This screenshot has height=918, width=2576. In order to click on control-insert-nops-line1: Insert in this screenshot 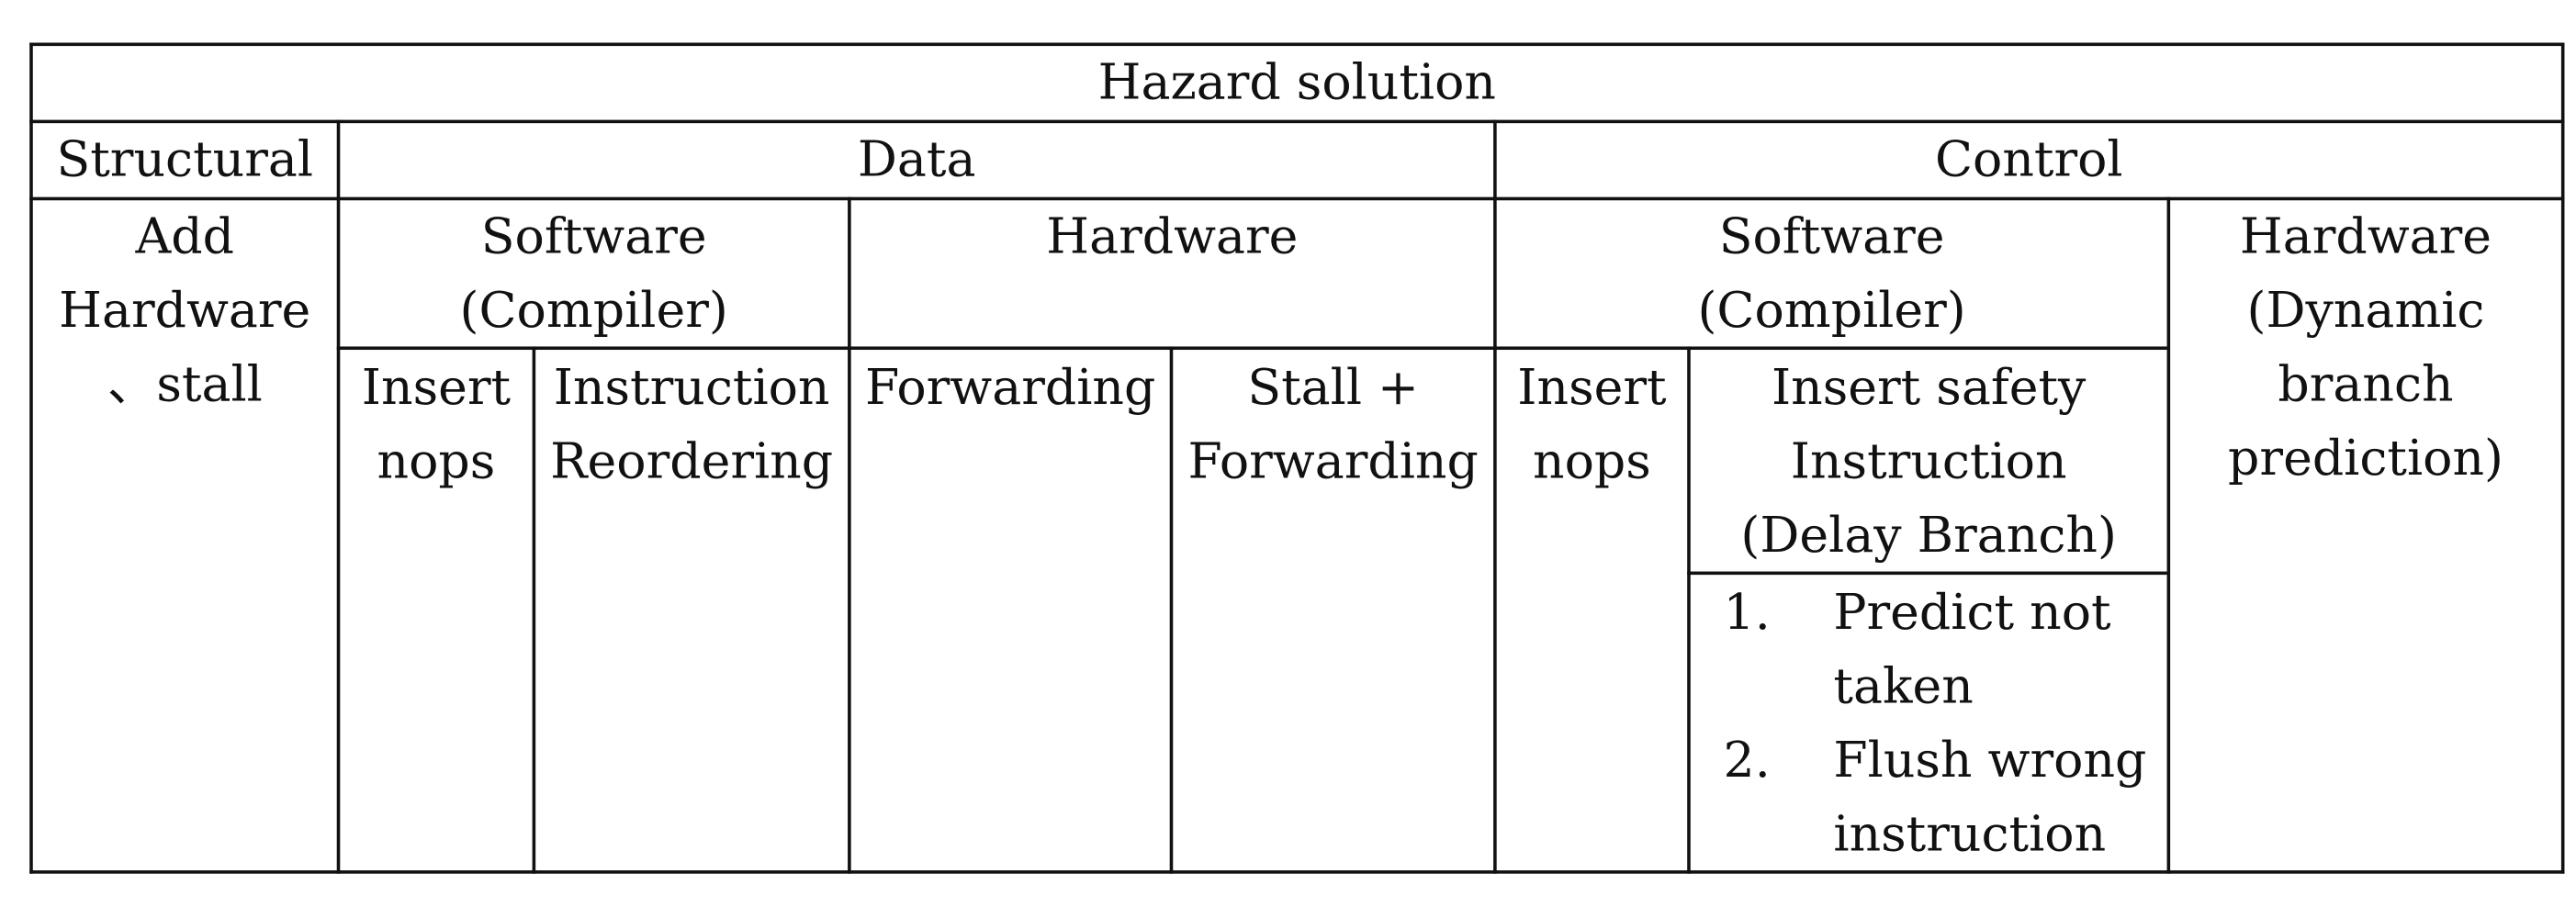, I will do `click(1592, 388)`.